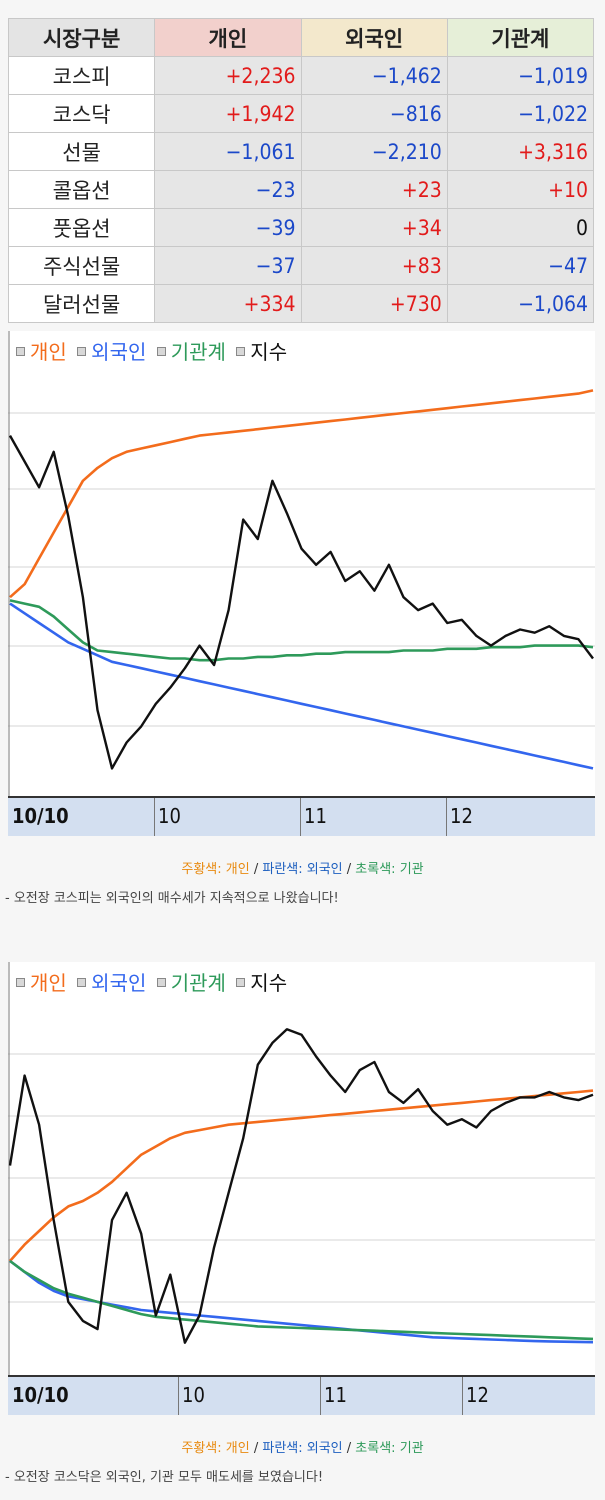 The width and height of the screenshot is (605, 1500). What do you see at coordinates (81, 227) in the screenshot?
I see `market-cell: 풋옵션` at bounding box center [81, 227].